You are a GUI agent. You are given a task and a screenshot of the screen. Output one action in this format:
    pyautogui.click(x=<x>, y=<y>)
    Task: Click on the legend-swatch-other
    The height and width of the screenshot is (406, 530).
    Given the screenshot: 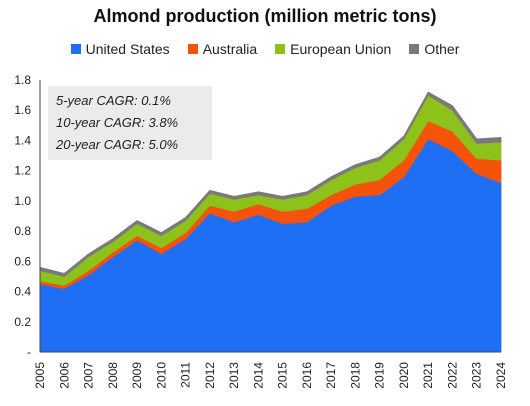 What is the action you would take?
    pyautogui.click(x=414, y=49)
    